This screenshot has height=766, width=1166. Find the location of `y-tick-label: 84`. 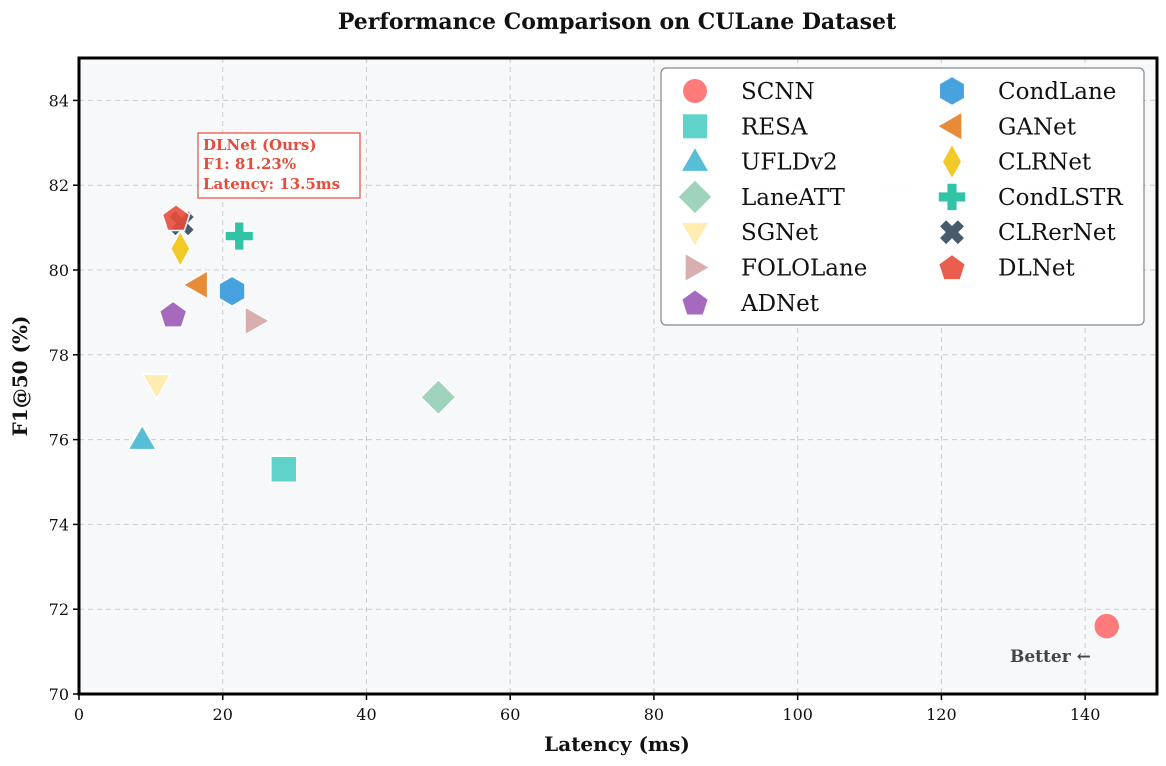

y-tick-label: 84 is located at coordinates (59, 100).